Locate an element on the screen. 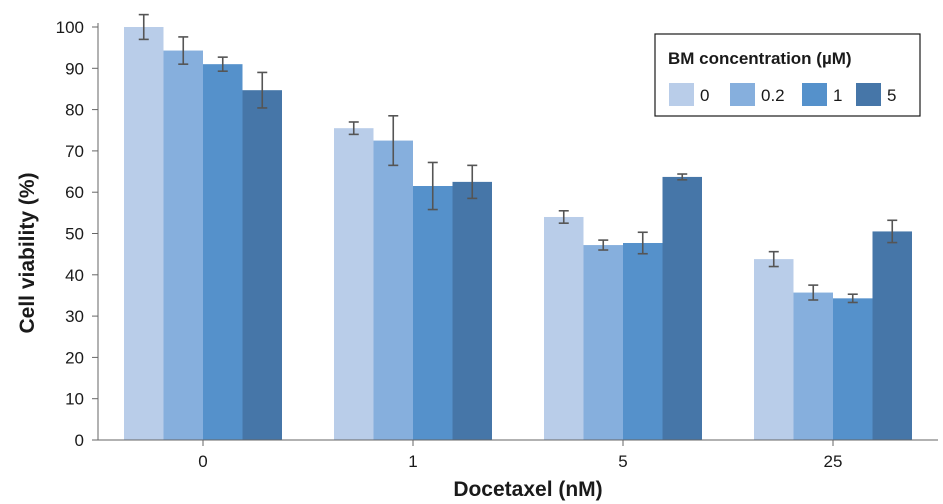 The image size is (943, 504). legend: BM concentration (µM) 0 0.2 1 5 is located at coordinates (787, 75).